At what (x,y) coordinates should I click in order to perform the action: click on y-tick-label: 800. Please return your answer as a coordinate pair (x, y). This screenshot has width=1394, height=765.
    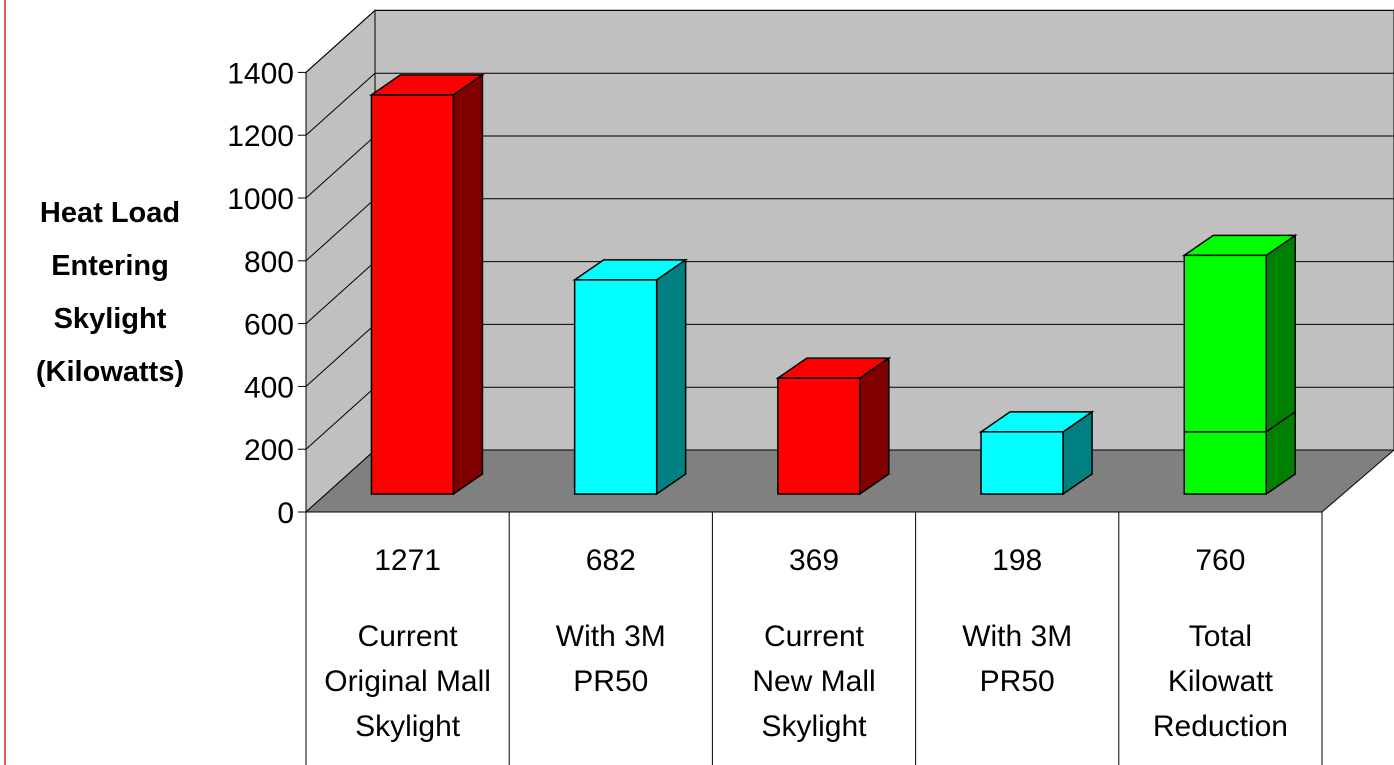
    Looking at the image, I should click on (269, 262).